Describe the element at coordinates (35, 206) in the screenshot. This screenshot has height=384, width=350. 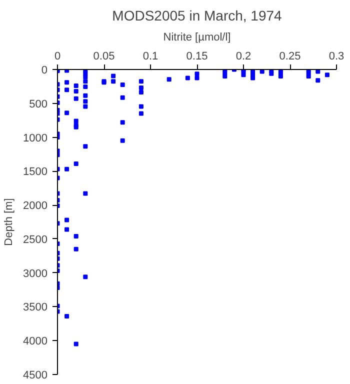
I see `y-tick-label: 2000` at that location.